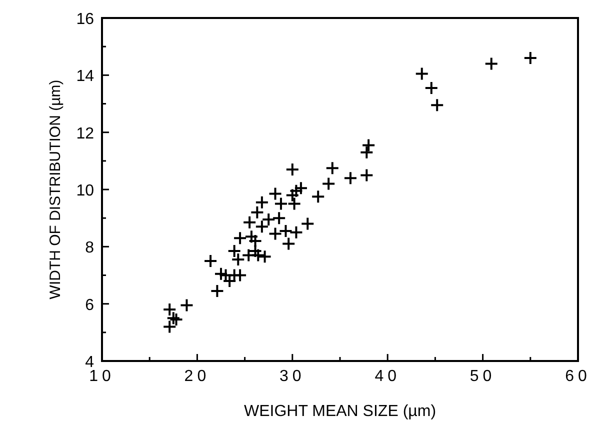  Describe the element at coordinates (55, 190) in the screenshot. I see `y-axis-title: WIDTH OF DISTRIBUTION (µm)` at that location.